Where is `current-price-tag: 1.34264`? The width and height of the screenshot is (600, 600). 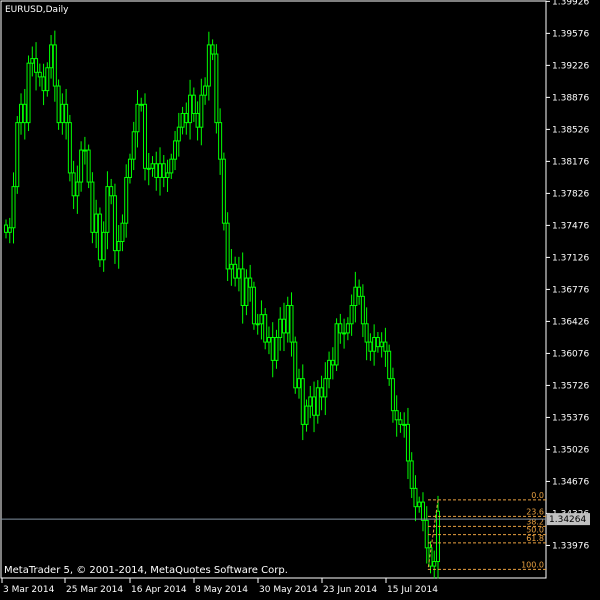
current-price-tag: 1.34264 is located at coordinates (568, 519).